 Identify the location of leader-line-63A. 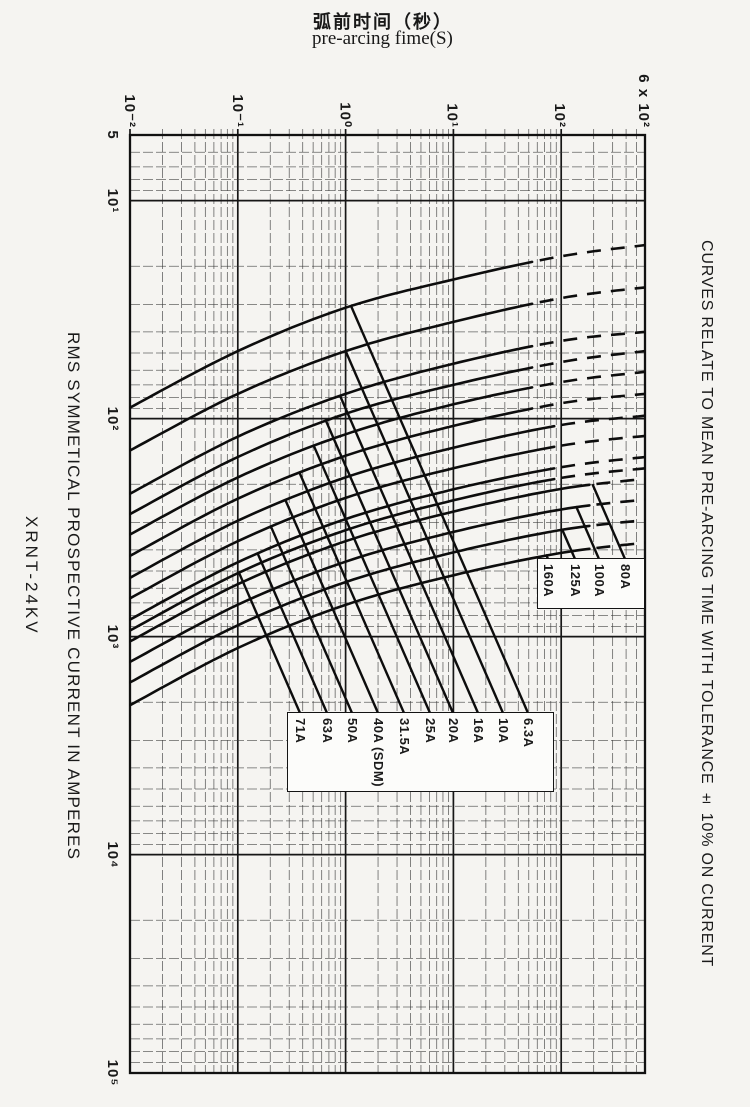
(292, 633).